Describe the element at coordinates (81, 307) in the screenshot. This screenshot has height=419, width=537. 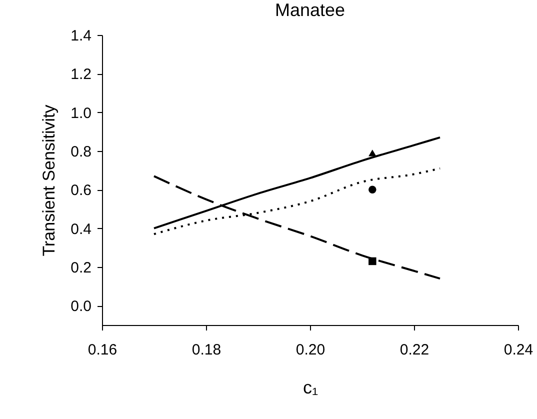
I see `y-tick-label: 0.0` at that location.